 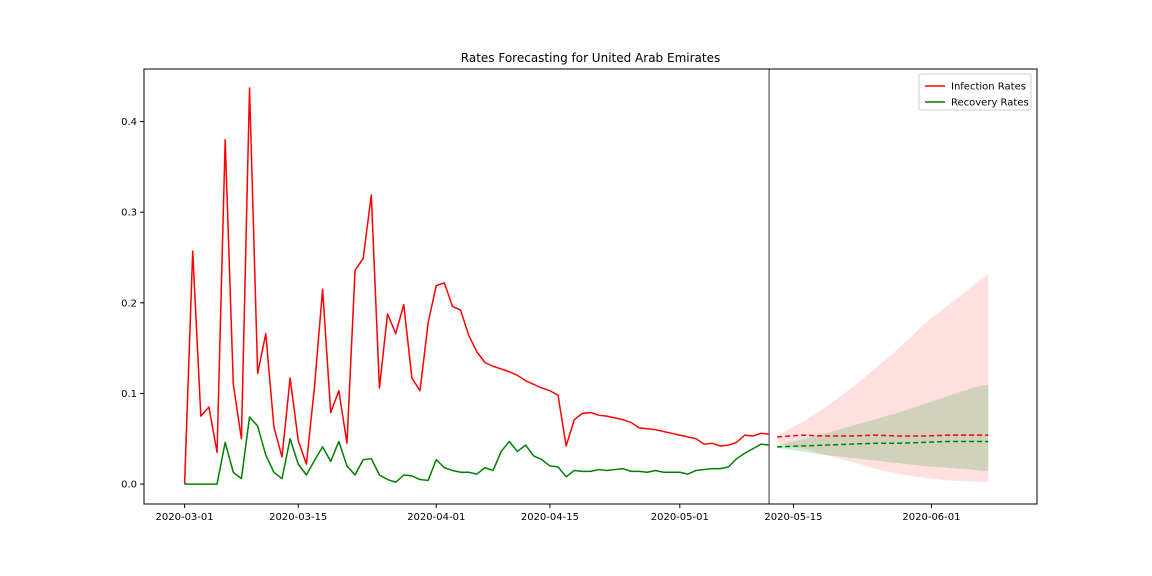 I want to click on y-axis: 0.0 0.1 0.2 0.3 0.4, so click(x=132, y=304).